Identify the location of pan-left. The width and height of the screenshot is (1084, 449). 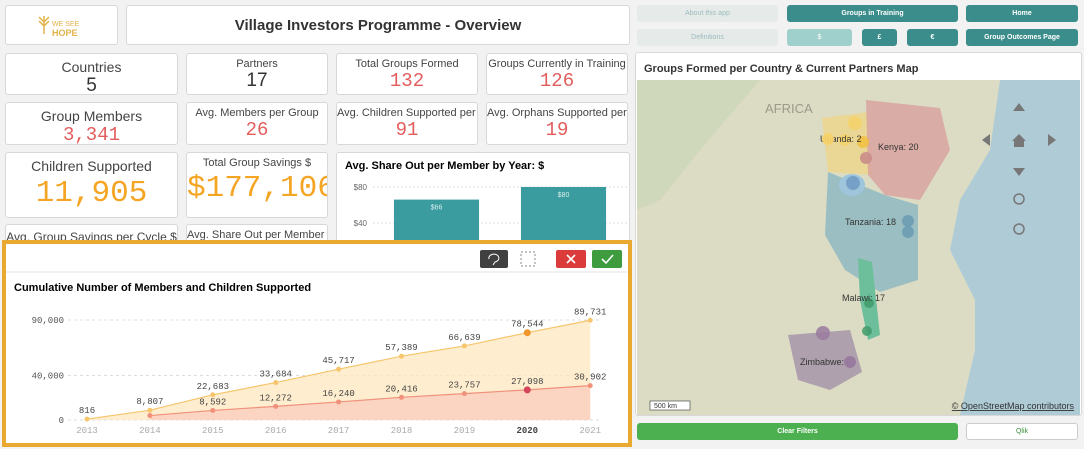
(986, 140).